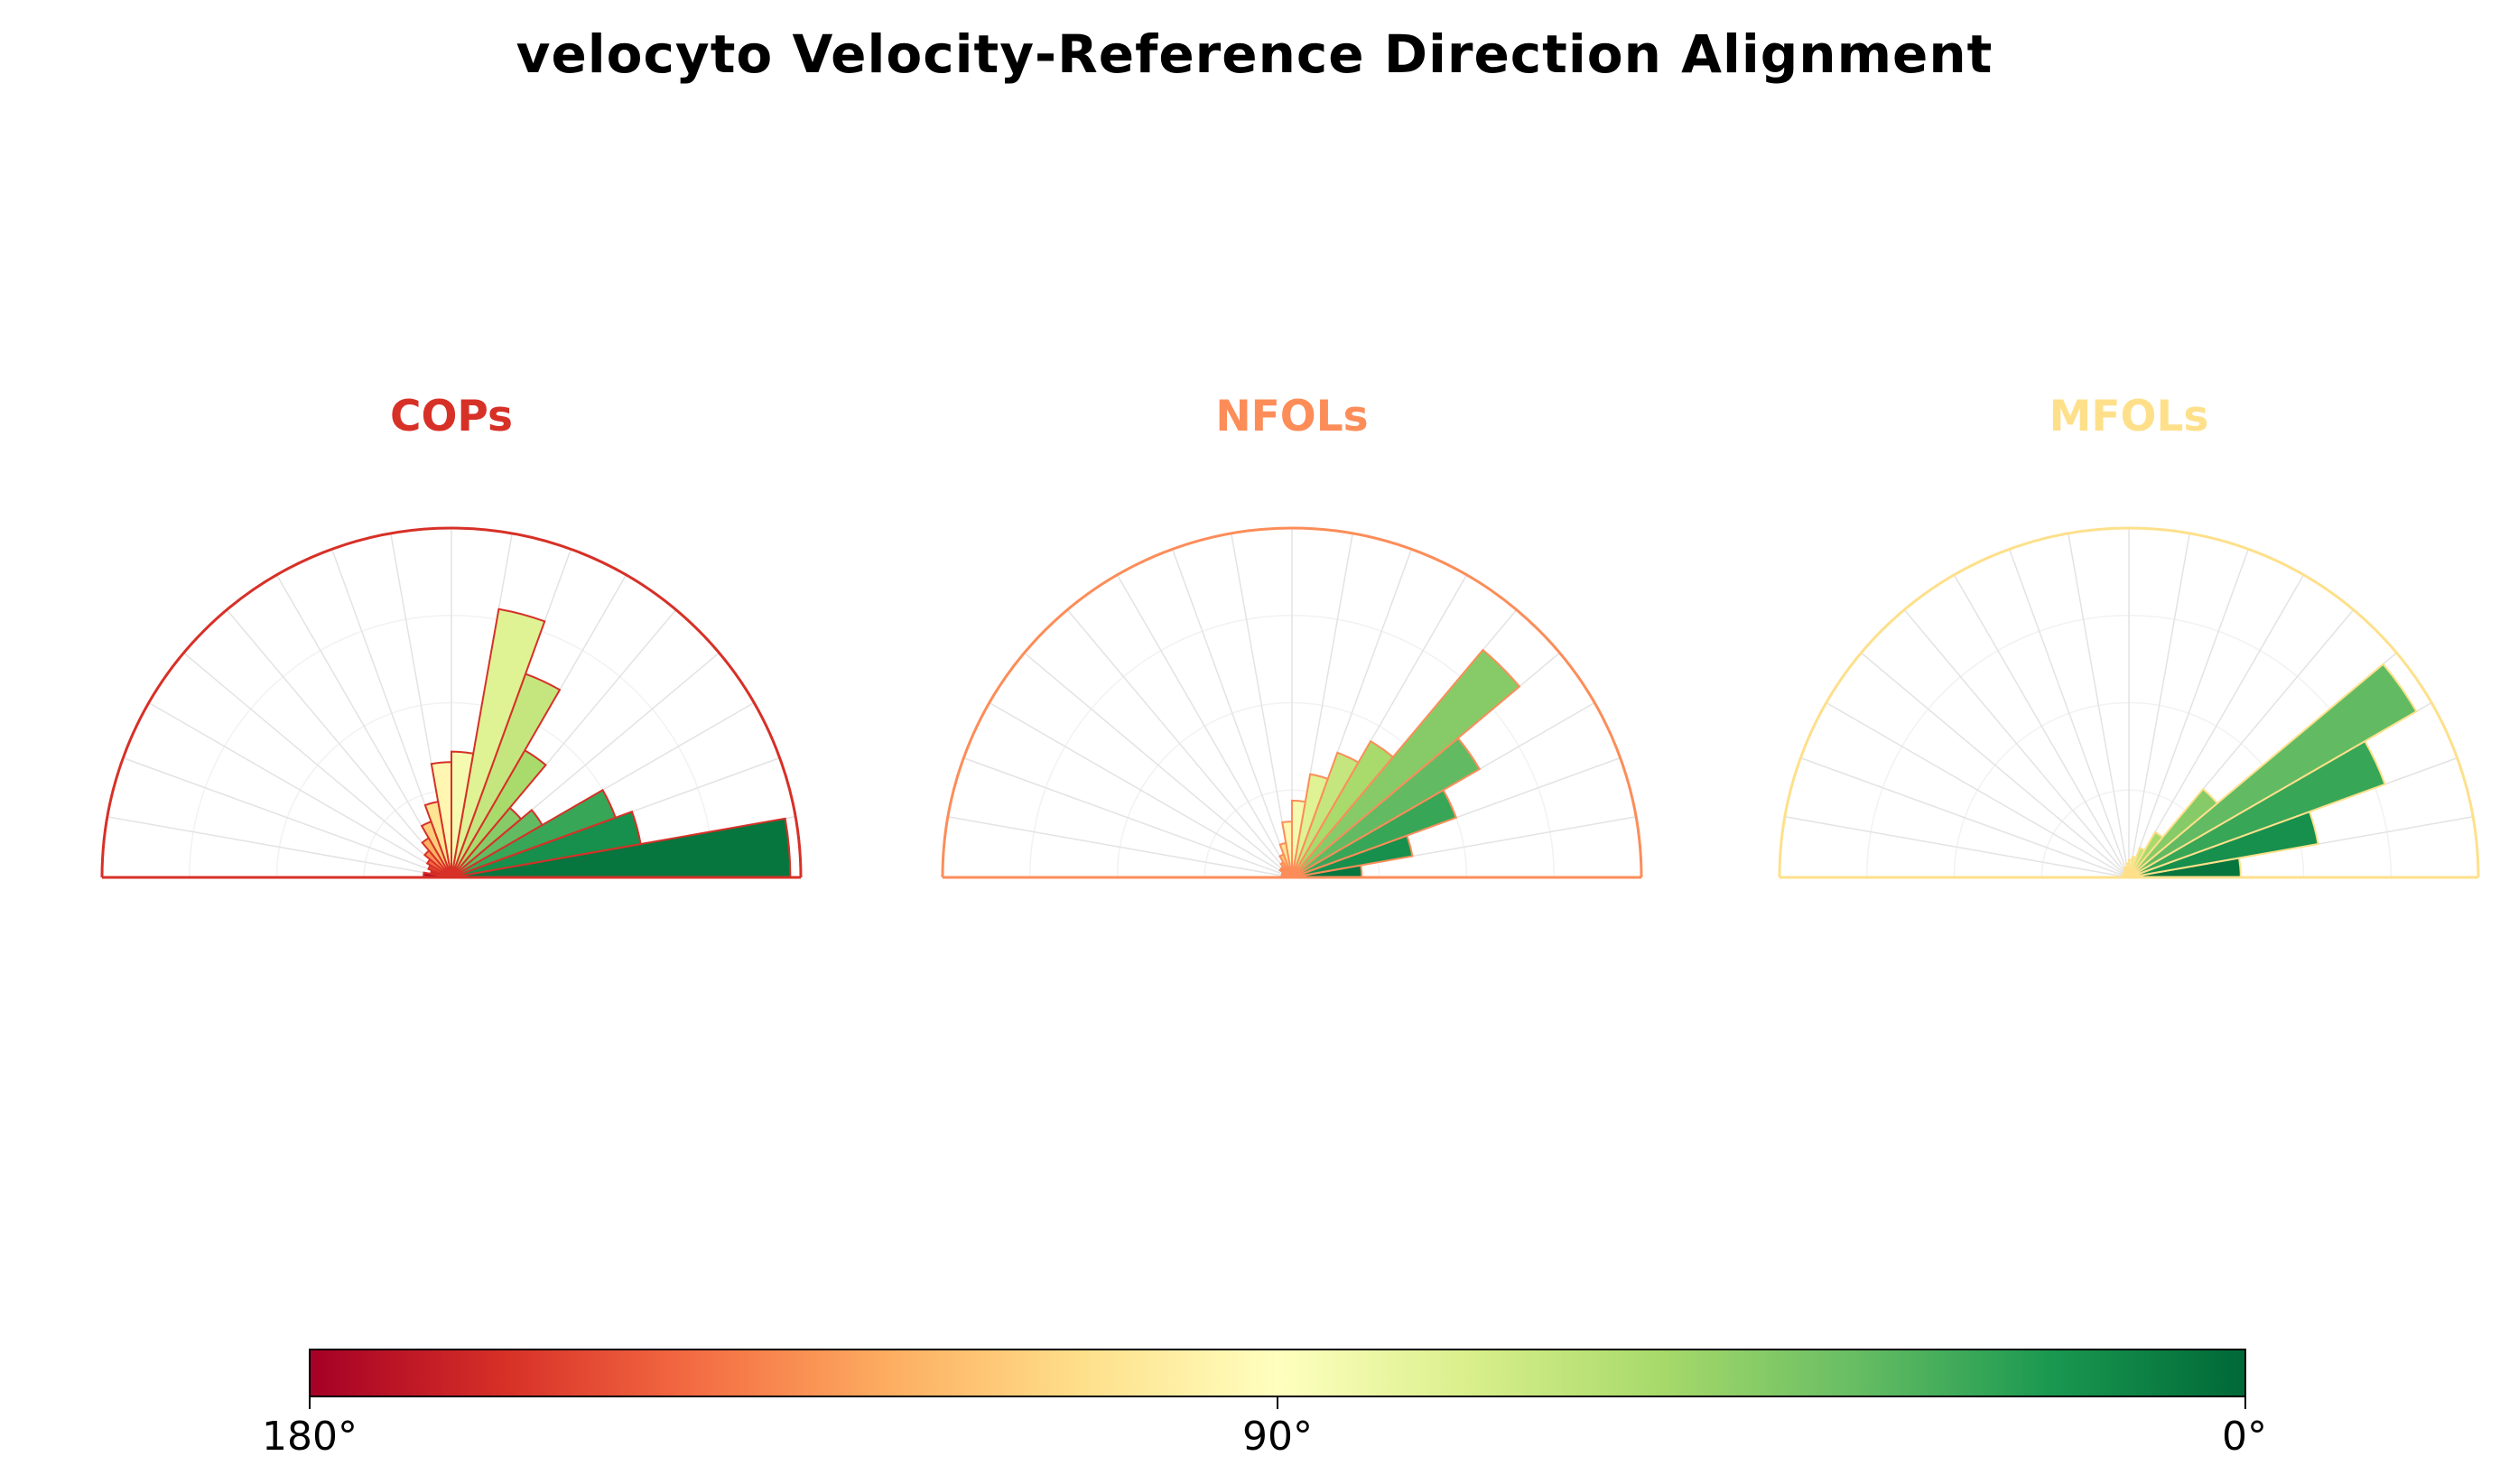 The width and height of the screenshot is (2509, 1484). I want to click on chart-nfols, so click(1292, 702).